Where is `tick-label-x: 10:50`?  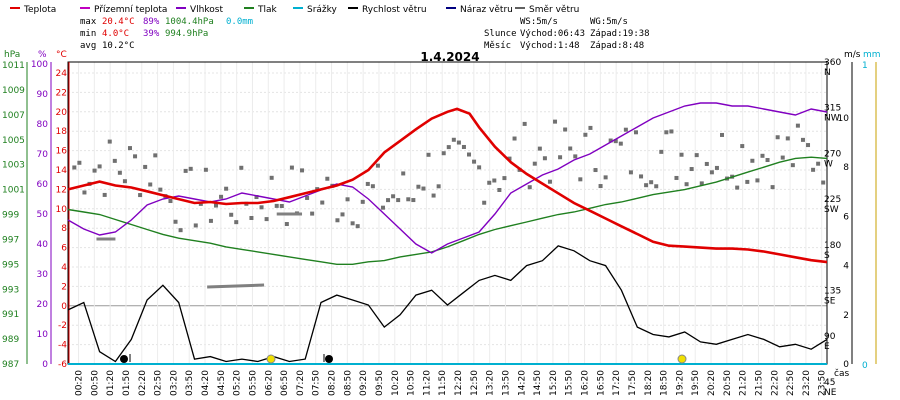
tick-label-x: 10:50 is located at coordinates (412, 383).